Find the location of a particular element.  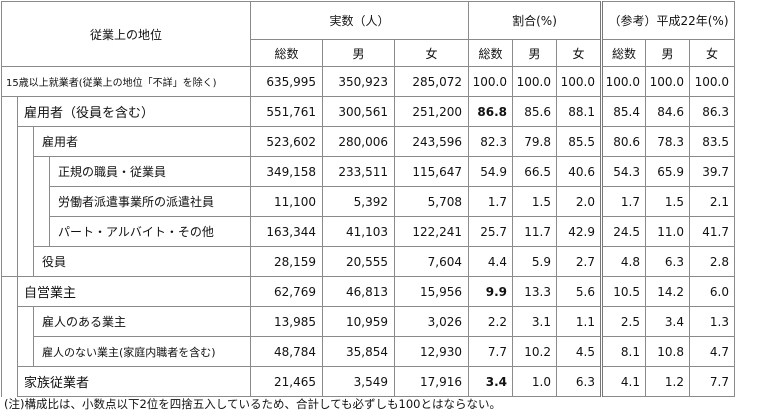

cell: 5.6 is located at coordinates (579, 291).